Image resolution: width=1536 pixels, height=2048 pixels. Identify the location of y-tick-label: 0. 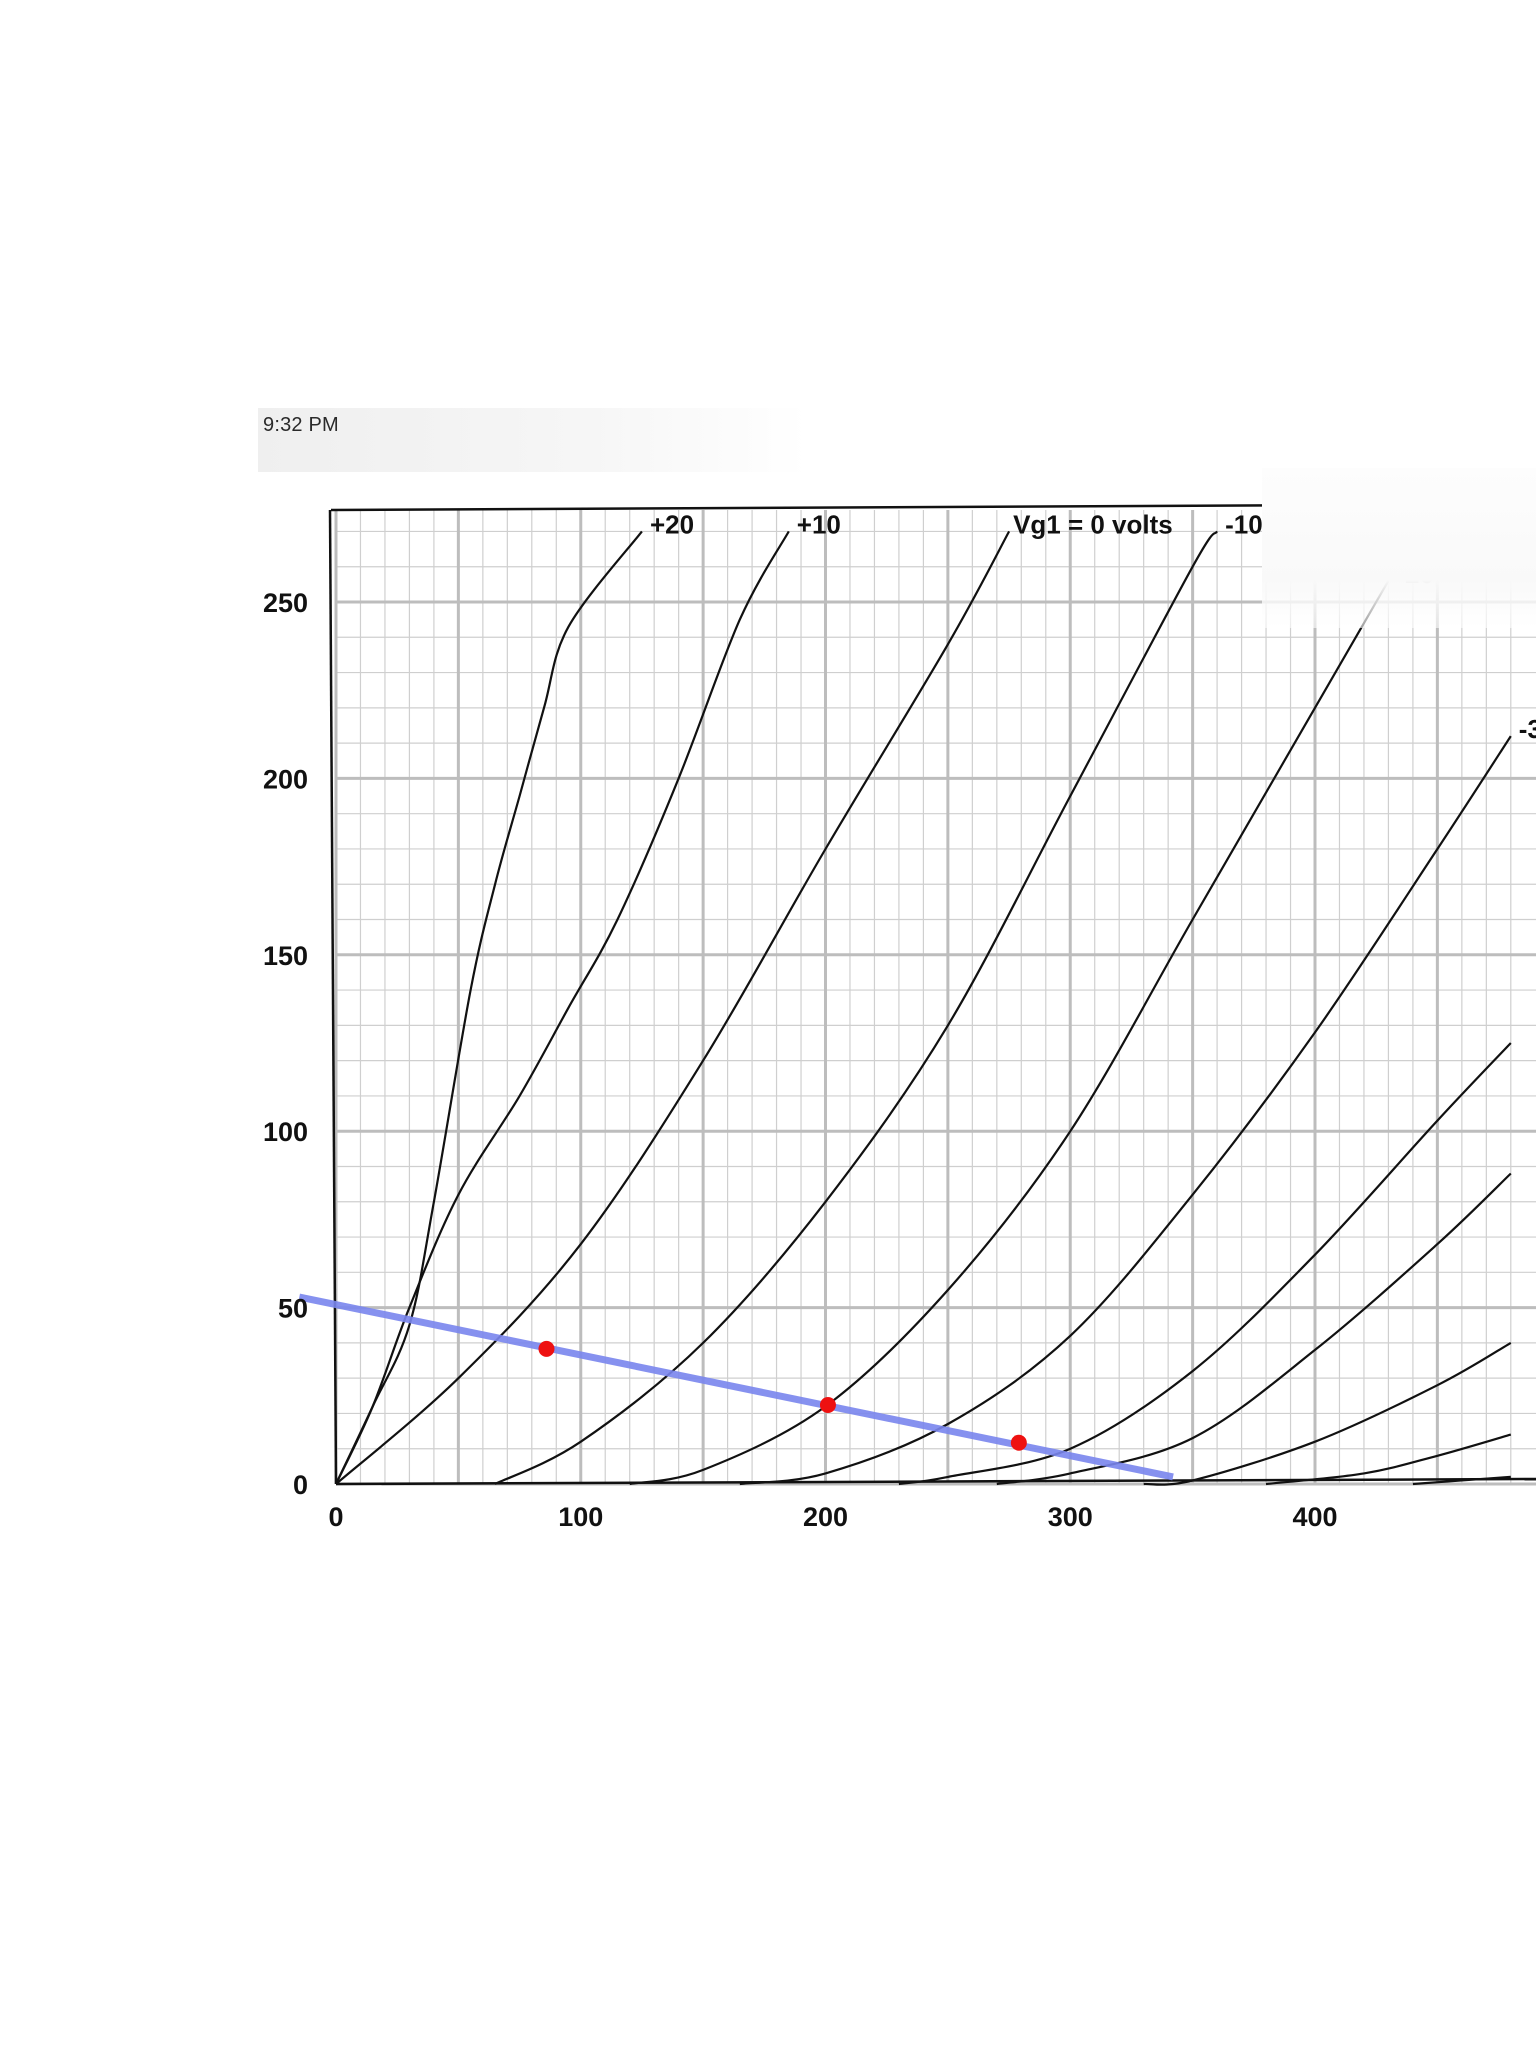
(300, 1485).